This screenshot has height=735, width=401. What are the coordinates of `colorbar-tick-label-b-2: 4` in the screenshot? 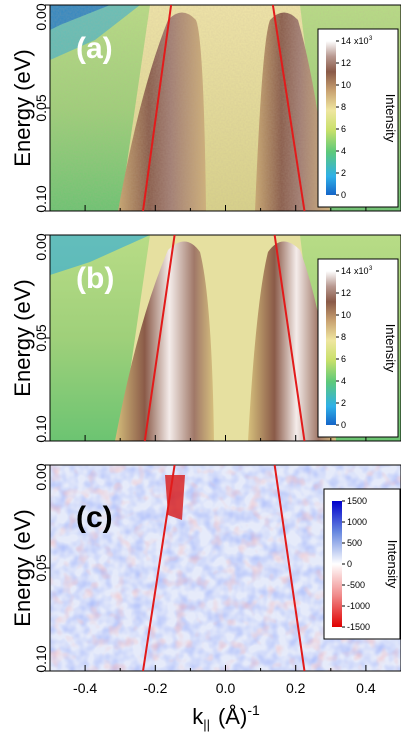 It's located at (343, 381).